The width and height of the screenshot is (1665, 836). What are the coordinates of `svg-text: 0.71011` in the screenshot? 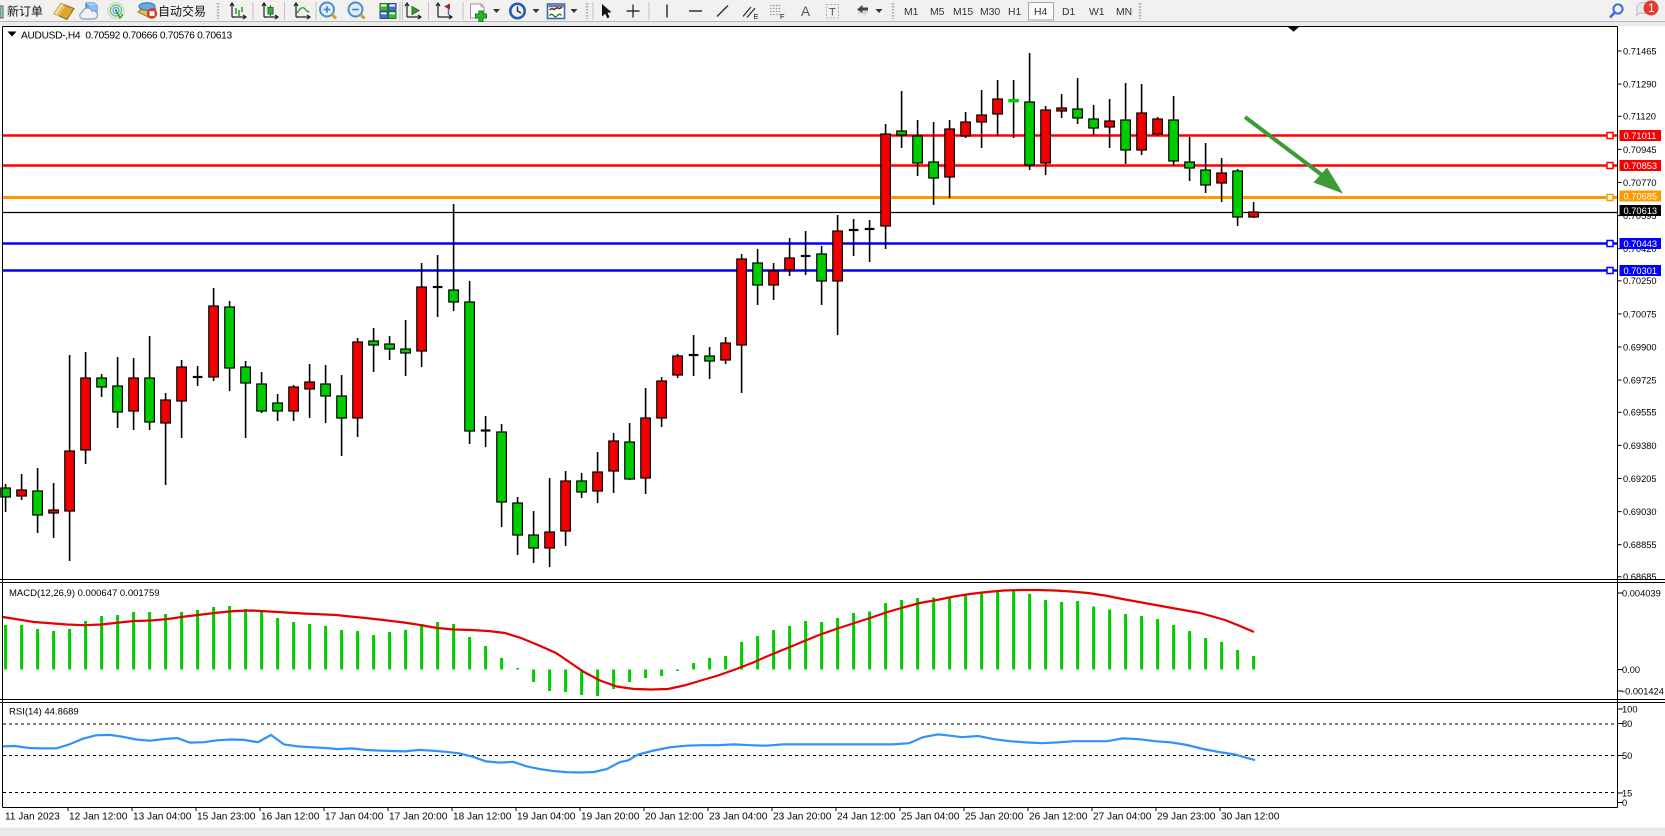 It's located at (1640, 136).